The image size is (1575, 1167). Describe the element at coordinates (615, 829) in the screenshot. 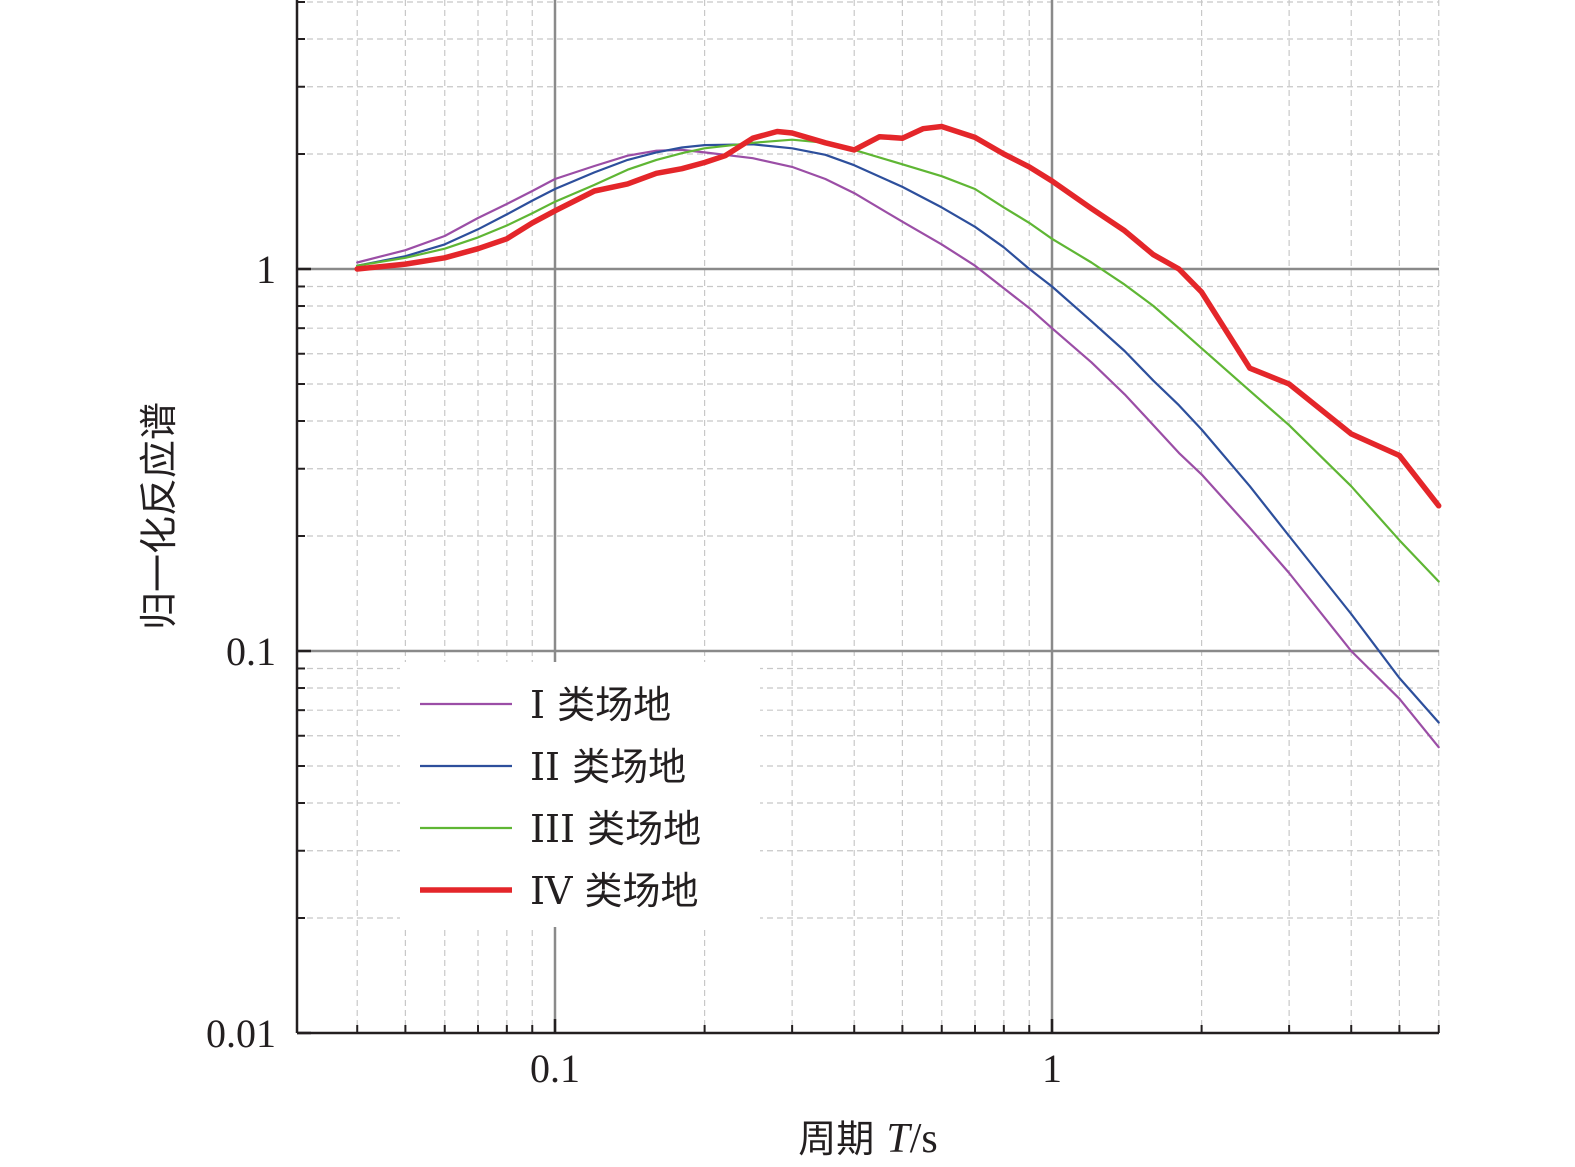

I see `legend-label-3: III 类场地` at that location.